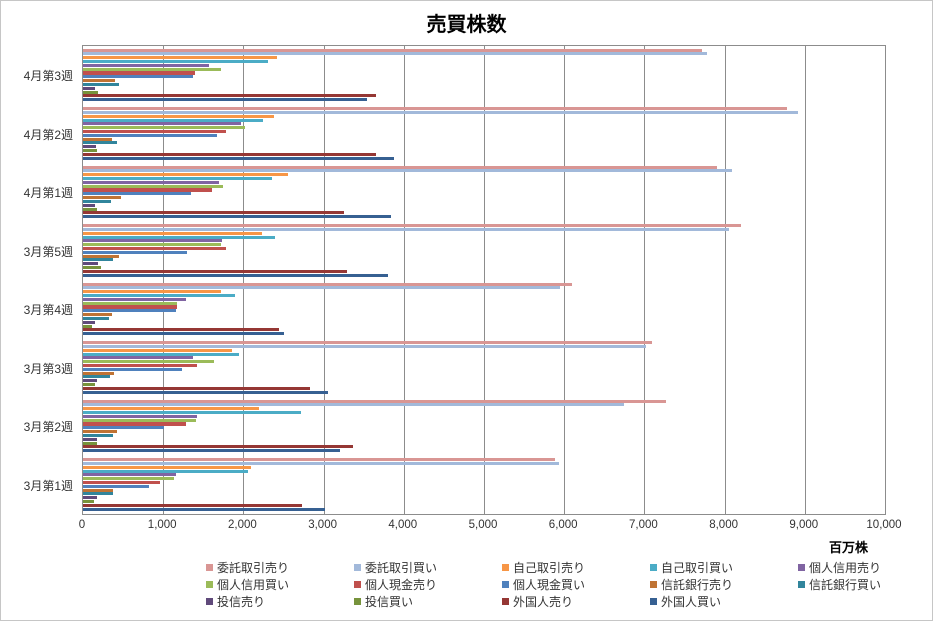  What do you see at coordinates (162, 525) in the screenshot?
I see `tick-label: 1,000` at bounding box center [162, 525].